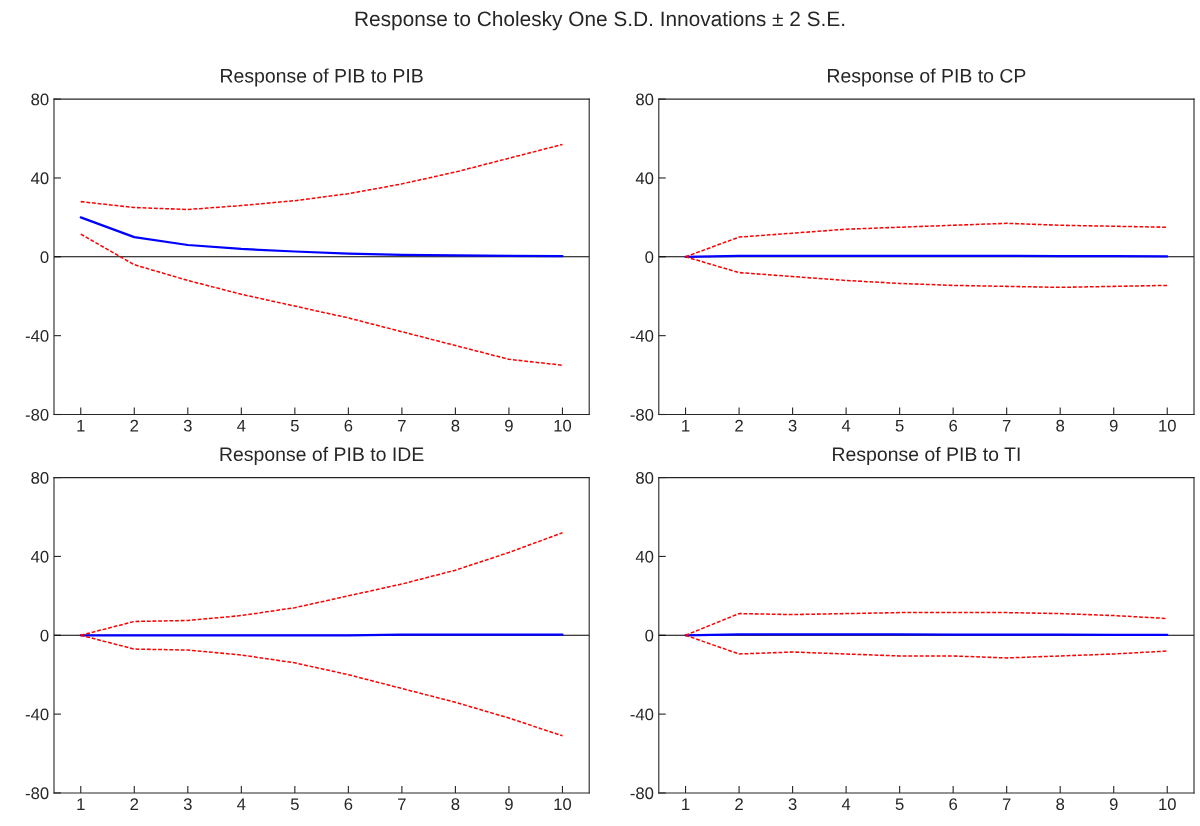 The width and height of the screenshot is (1200, 826). Describe the element at coordinates (600, 20) in the screenshot. I see `text: Response to Cholesky One S.D. Innovations ± 2 S.E.` at that location.